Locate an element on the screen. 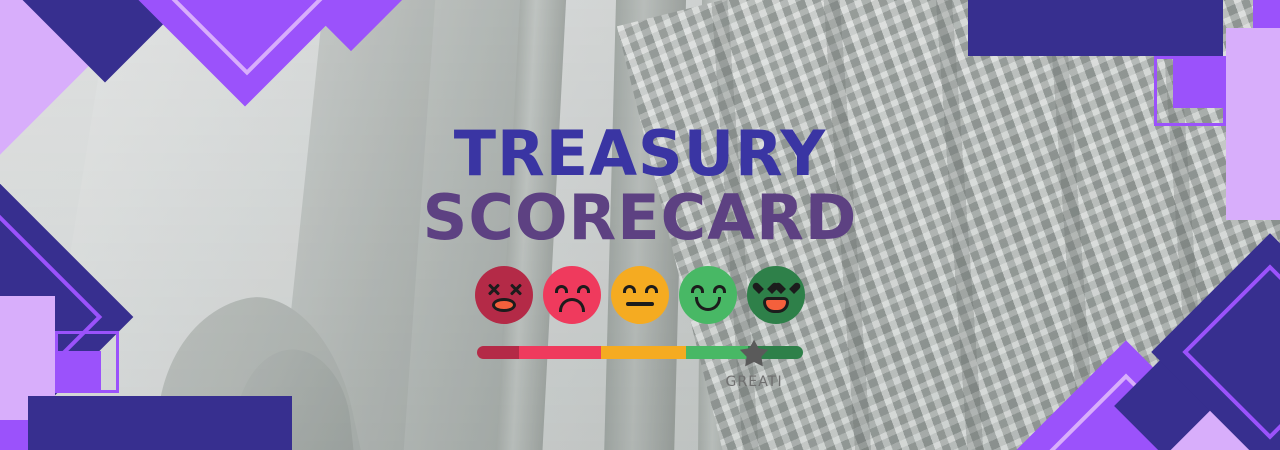 Image resolution: width=1280 pixels, height=450 pixels. deco-top-right-indigo-bar is located at coordinates (1095, 28).